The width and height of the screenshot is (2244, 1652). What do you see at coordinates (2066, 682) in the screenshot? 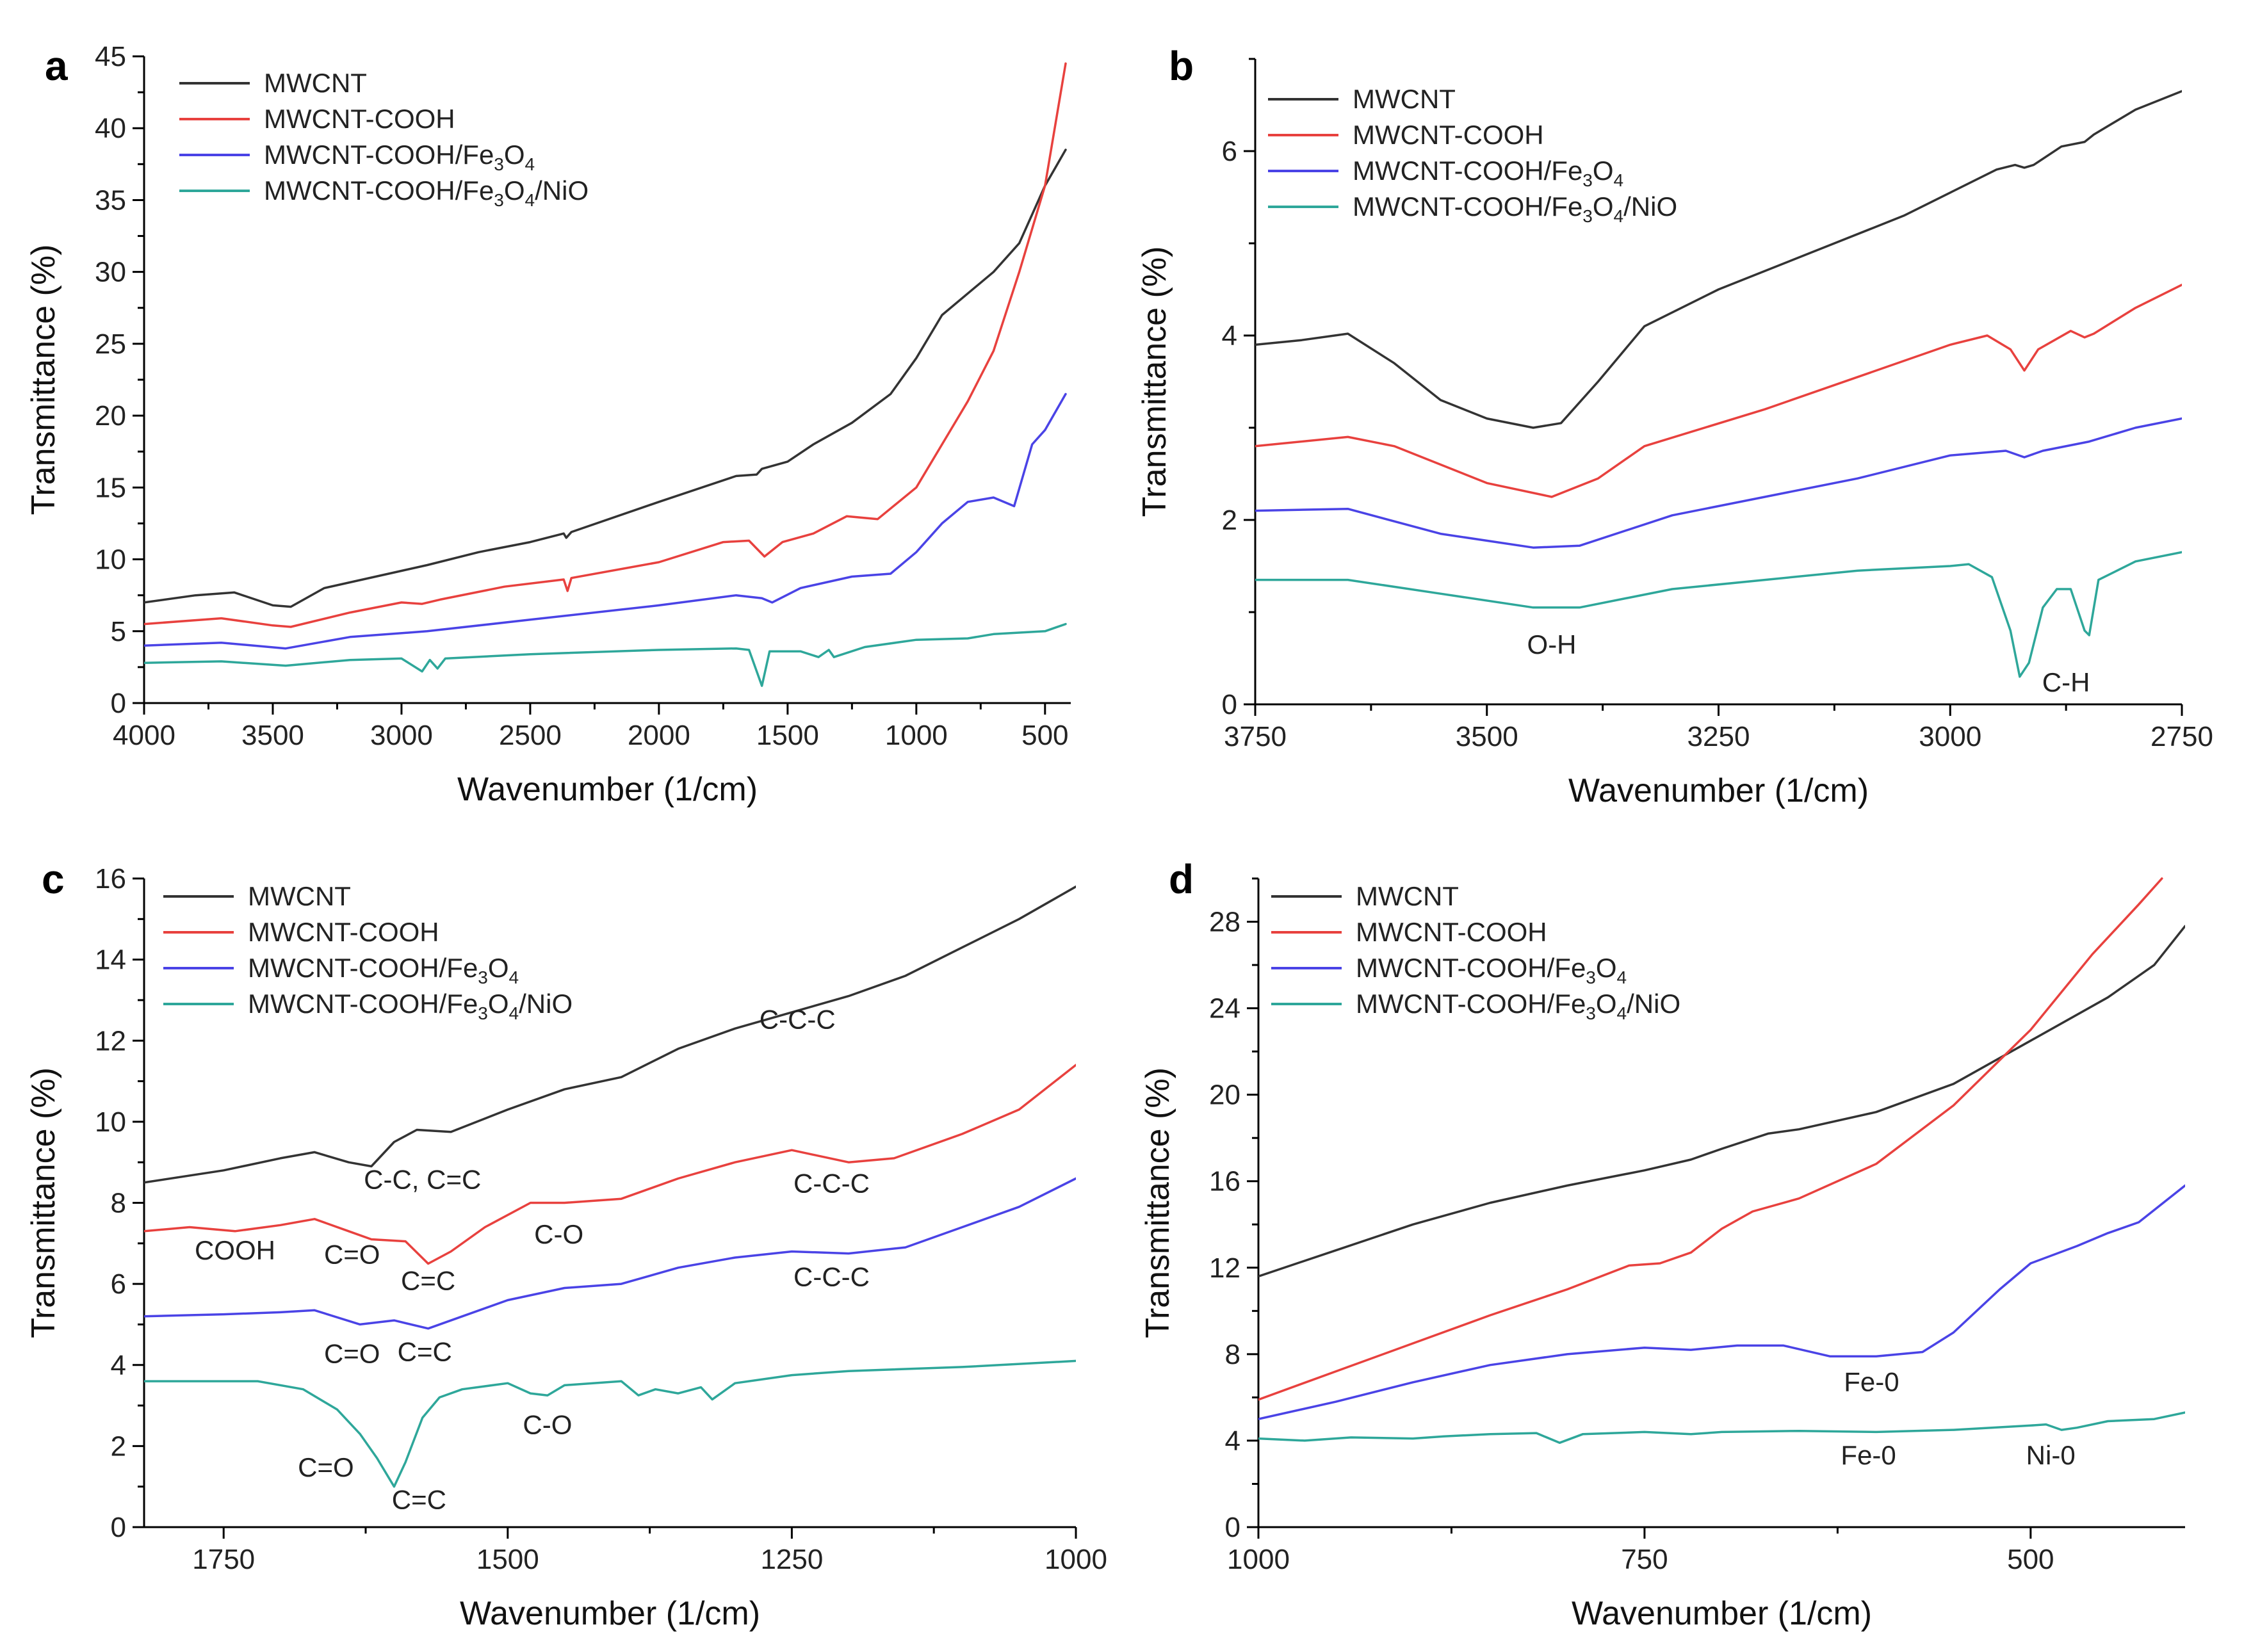
I see `peak-annotation: C-H` at bounding box center [2066, 682].